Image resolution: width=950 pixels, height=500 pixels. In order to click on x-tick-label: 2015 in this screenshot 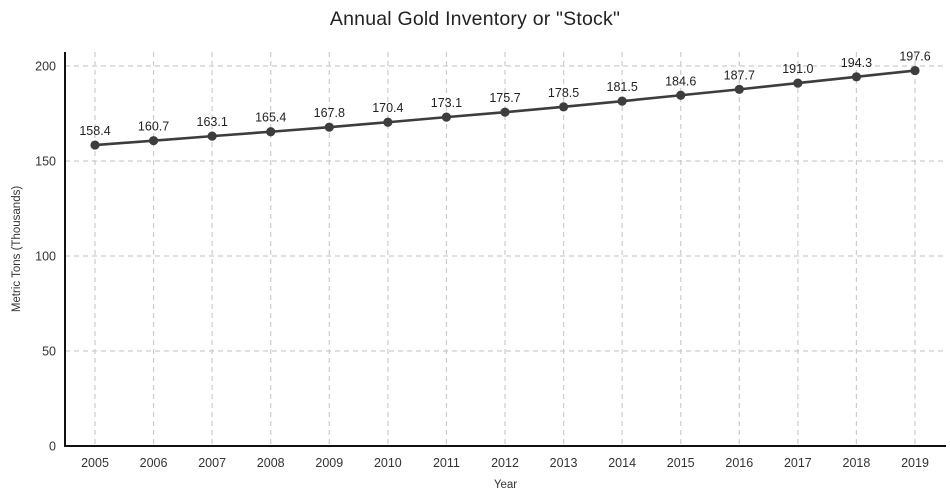, I will do `click(681, 463)`.